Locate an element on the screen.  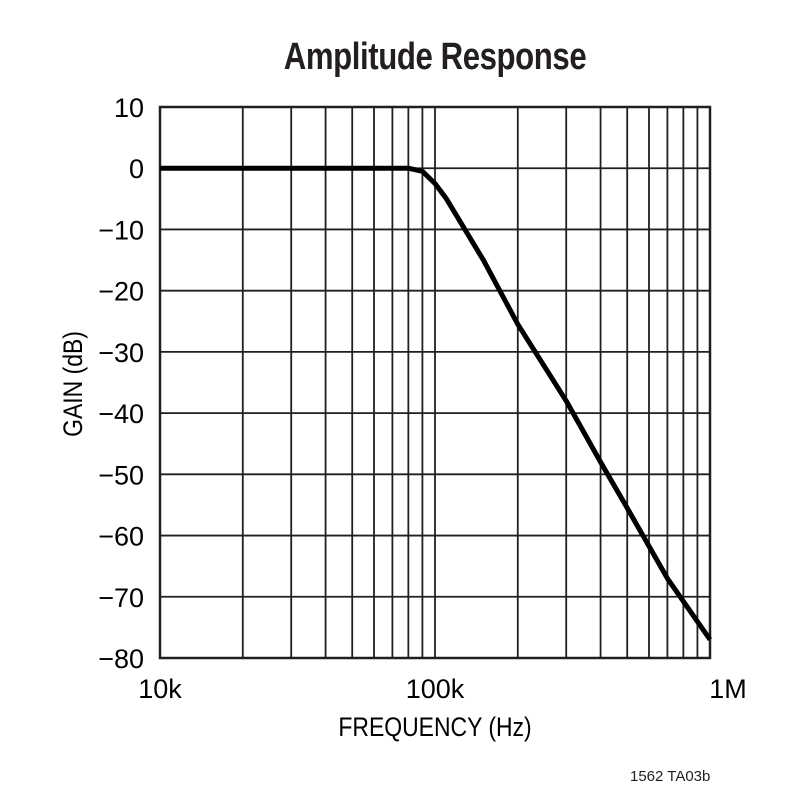
x-tick-label: 10k is located at coordinates (160, 689).